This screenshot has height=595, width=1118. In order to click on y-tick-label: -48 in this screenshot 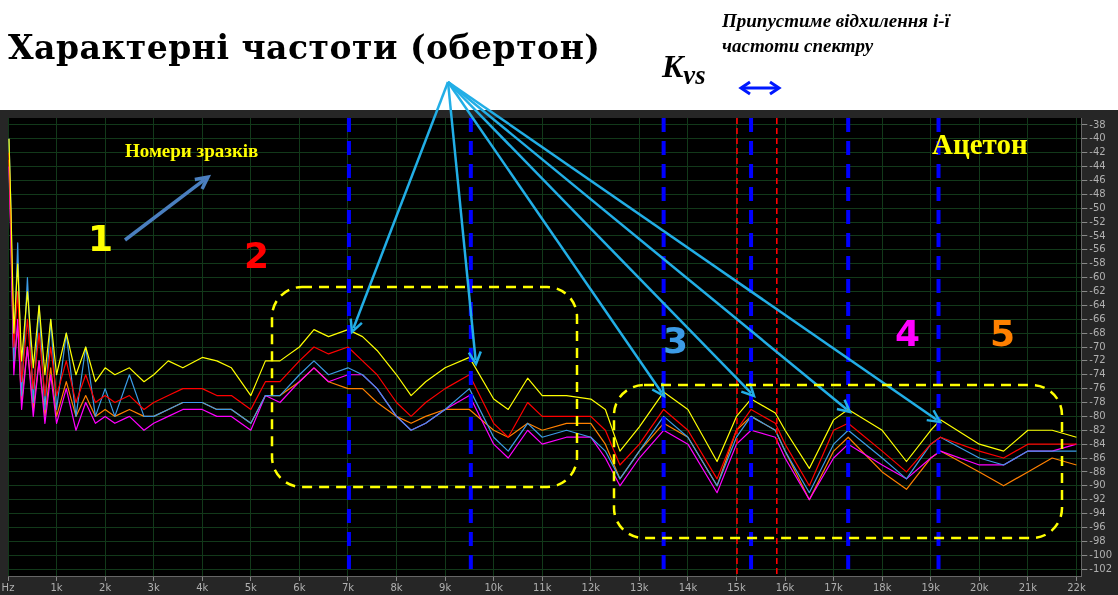, I will do `click(1097, 193)`.